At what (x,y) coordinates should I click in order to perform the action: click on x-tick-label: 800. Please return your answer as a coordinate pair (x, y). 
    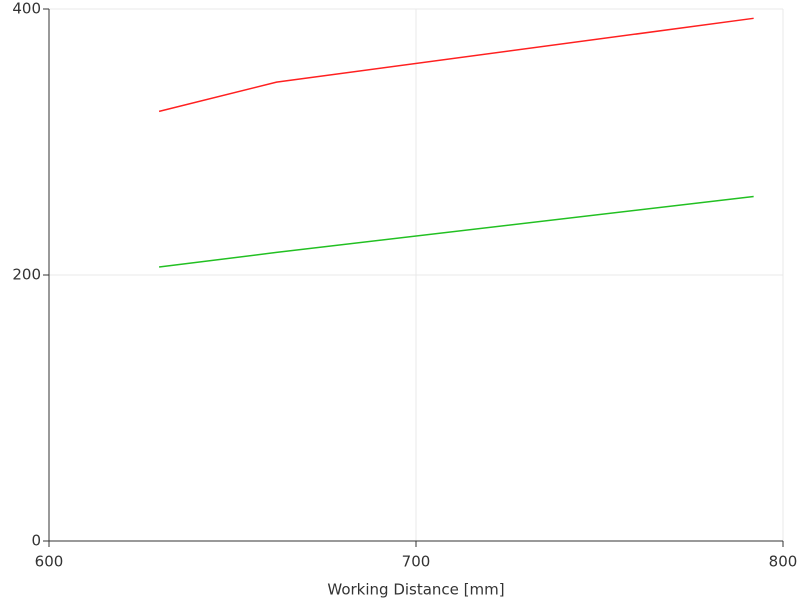
    Looking at the image, I should click on (783, 562).